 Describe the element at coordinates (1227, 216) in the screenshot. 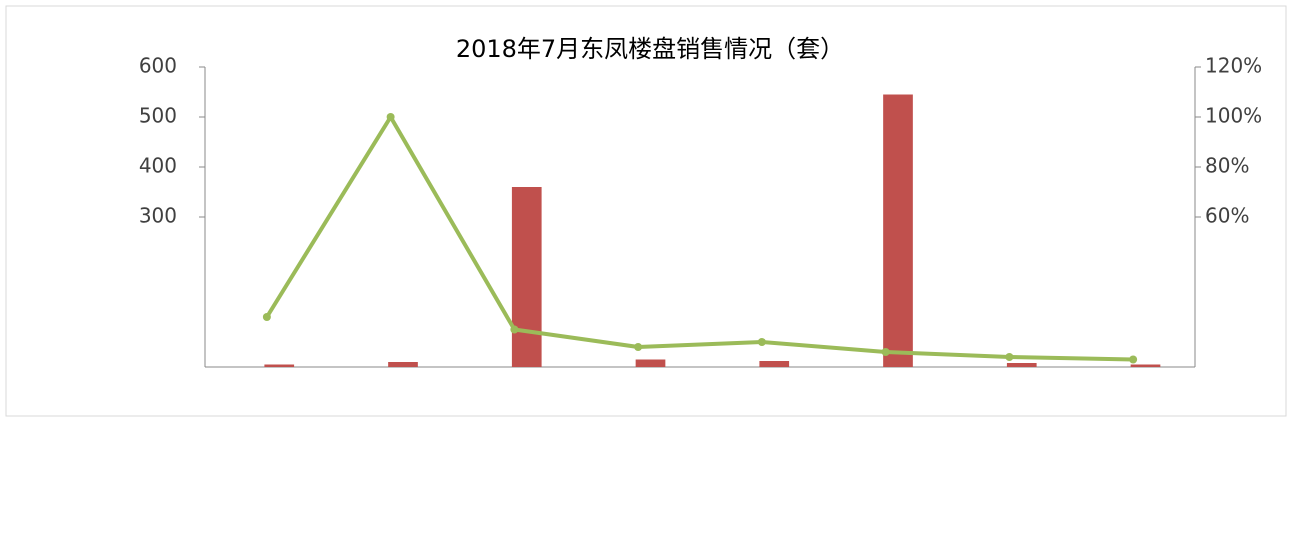

I see `y2-tick-label: 60%` at that location.